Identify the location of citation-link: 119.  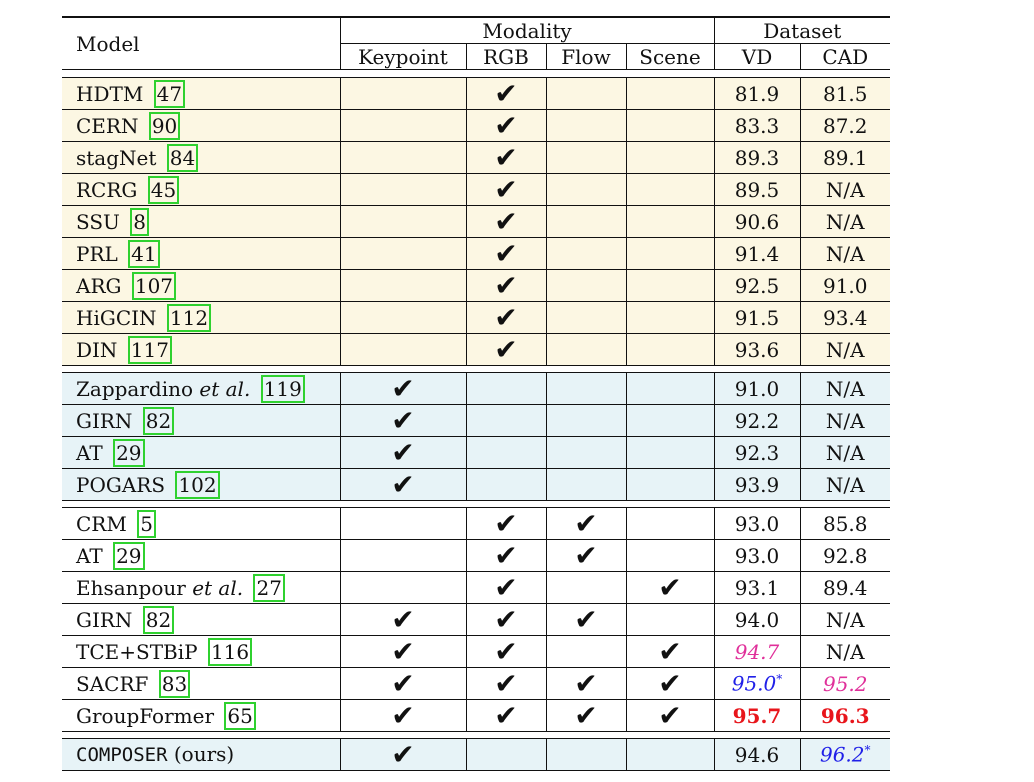
(282, 388).